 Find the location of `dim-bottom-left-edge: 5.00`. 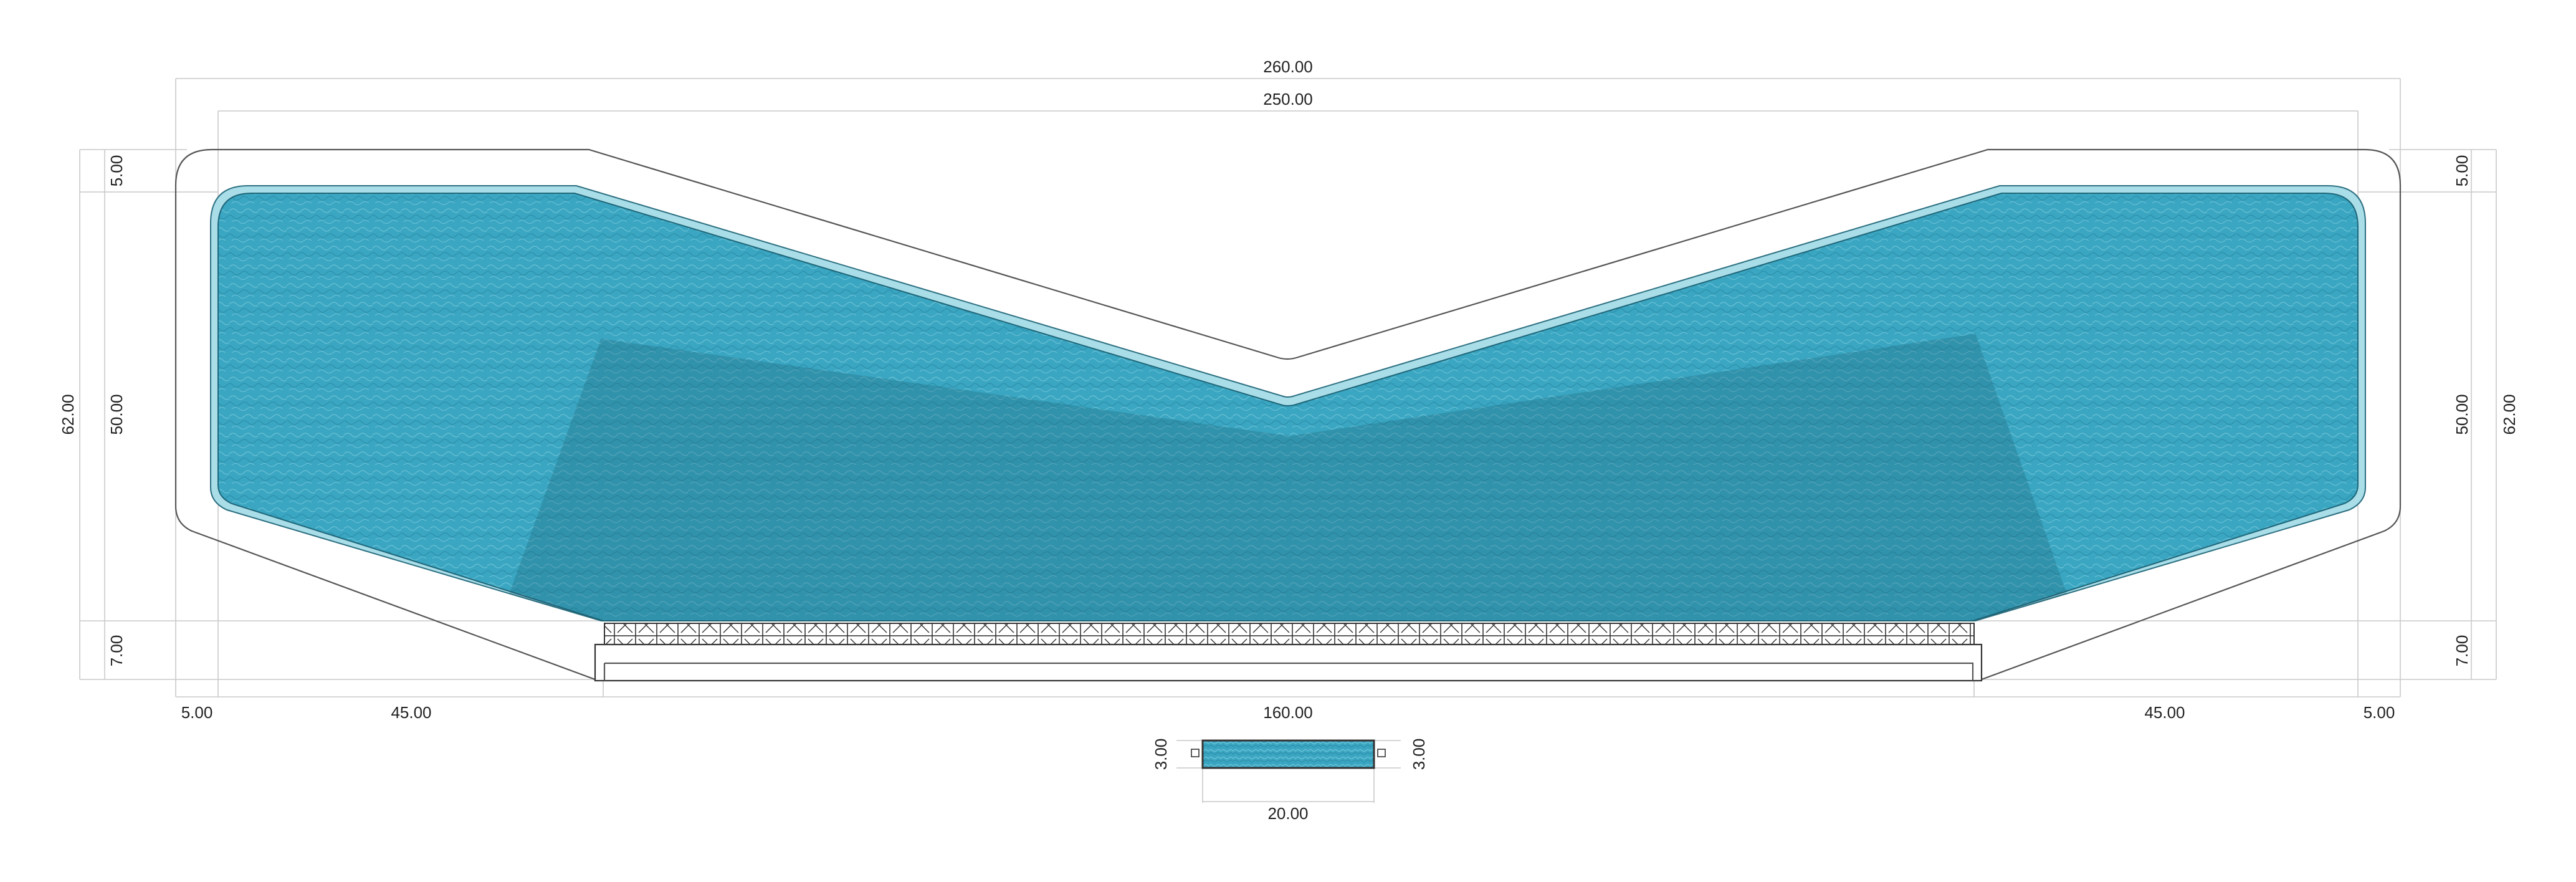

dim-bottom-left-edge: 5.00 is located at coordinates (197, 712).